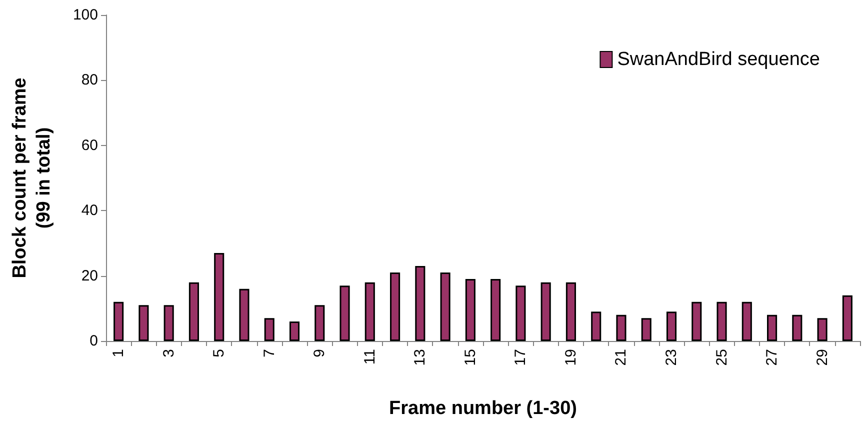 This screenshot has height=425, width=865. I want to click on x-tick-label: 5, so click(219, 353).